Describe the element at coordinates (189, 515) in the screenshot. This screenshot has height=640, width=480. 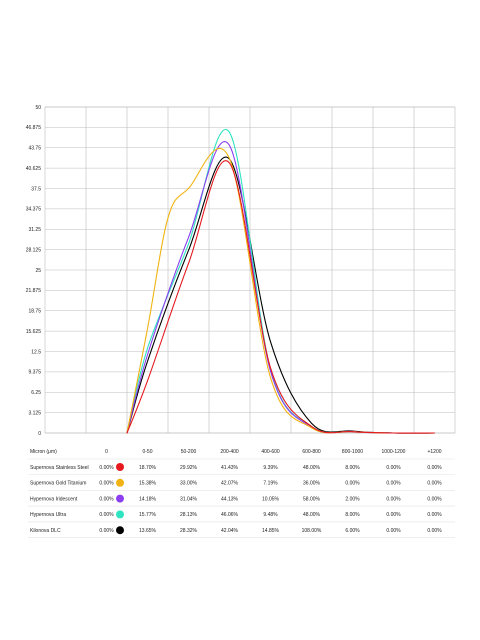
I see `table-cell: 28.13%` at that location.